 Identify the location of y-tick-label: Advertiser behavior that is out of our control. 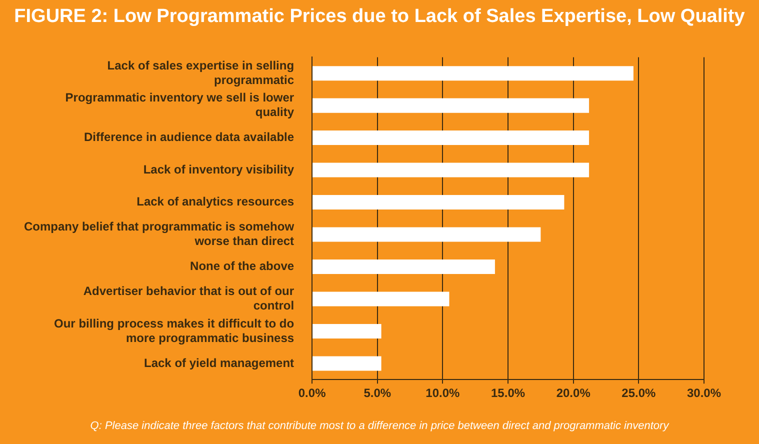
(188, 298).